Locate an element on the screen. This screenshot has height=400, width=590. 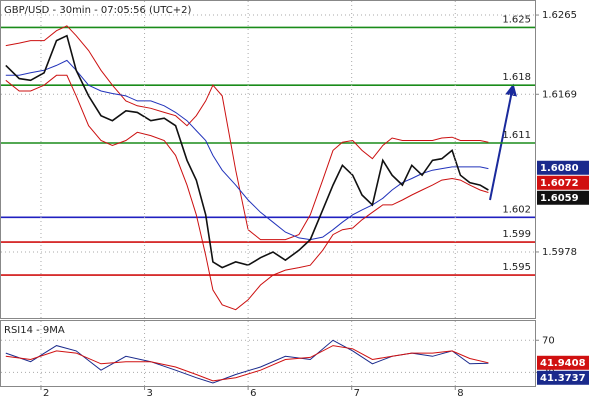
price-box-label: 41.3737 is located at coordinates (563, 378).